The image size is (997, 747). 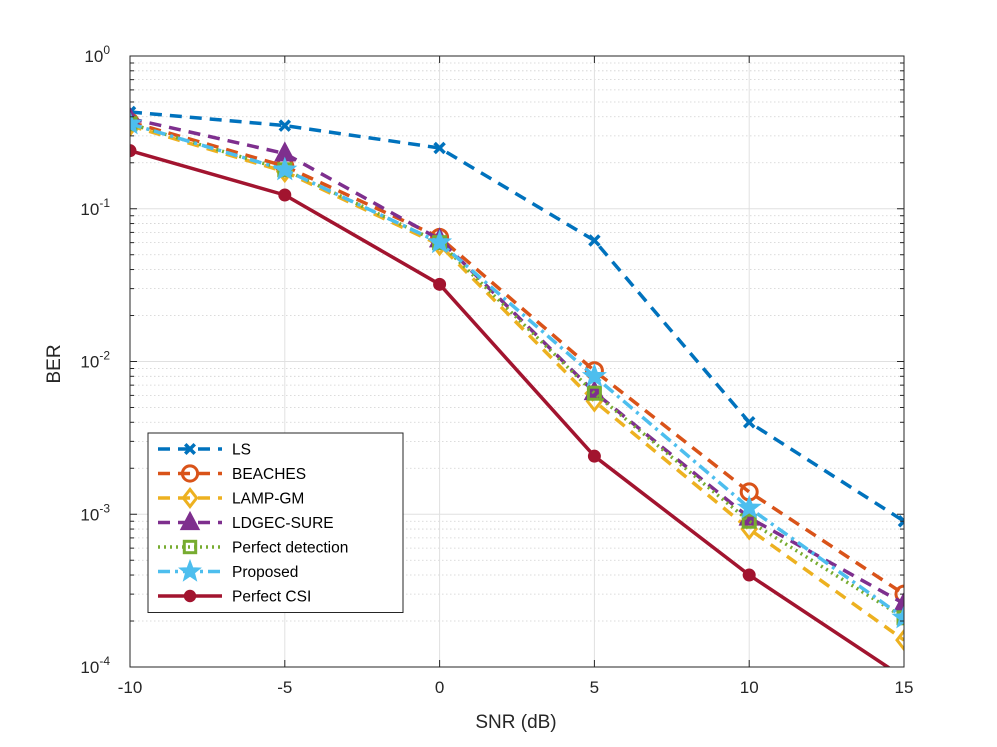 I want to click on y-tick-label: 10⁻², so click(x=95, y=360).